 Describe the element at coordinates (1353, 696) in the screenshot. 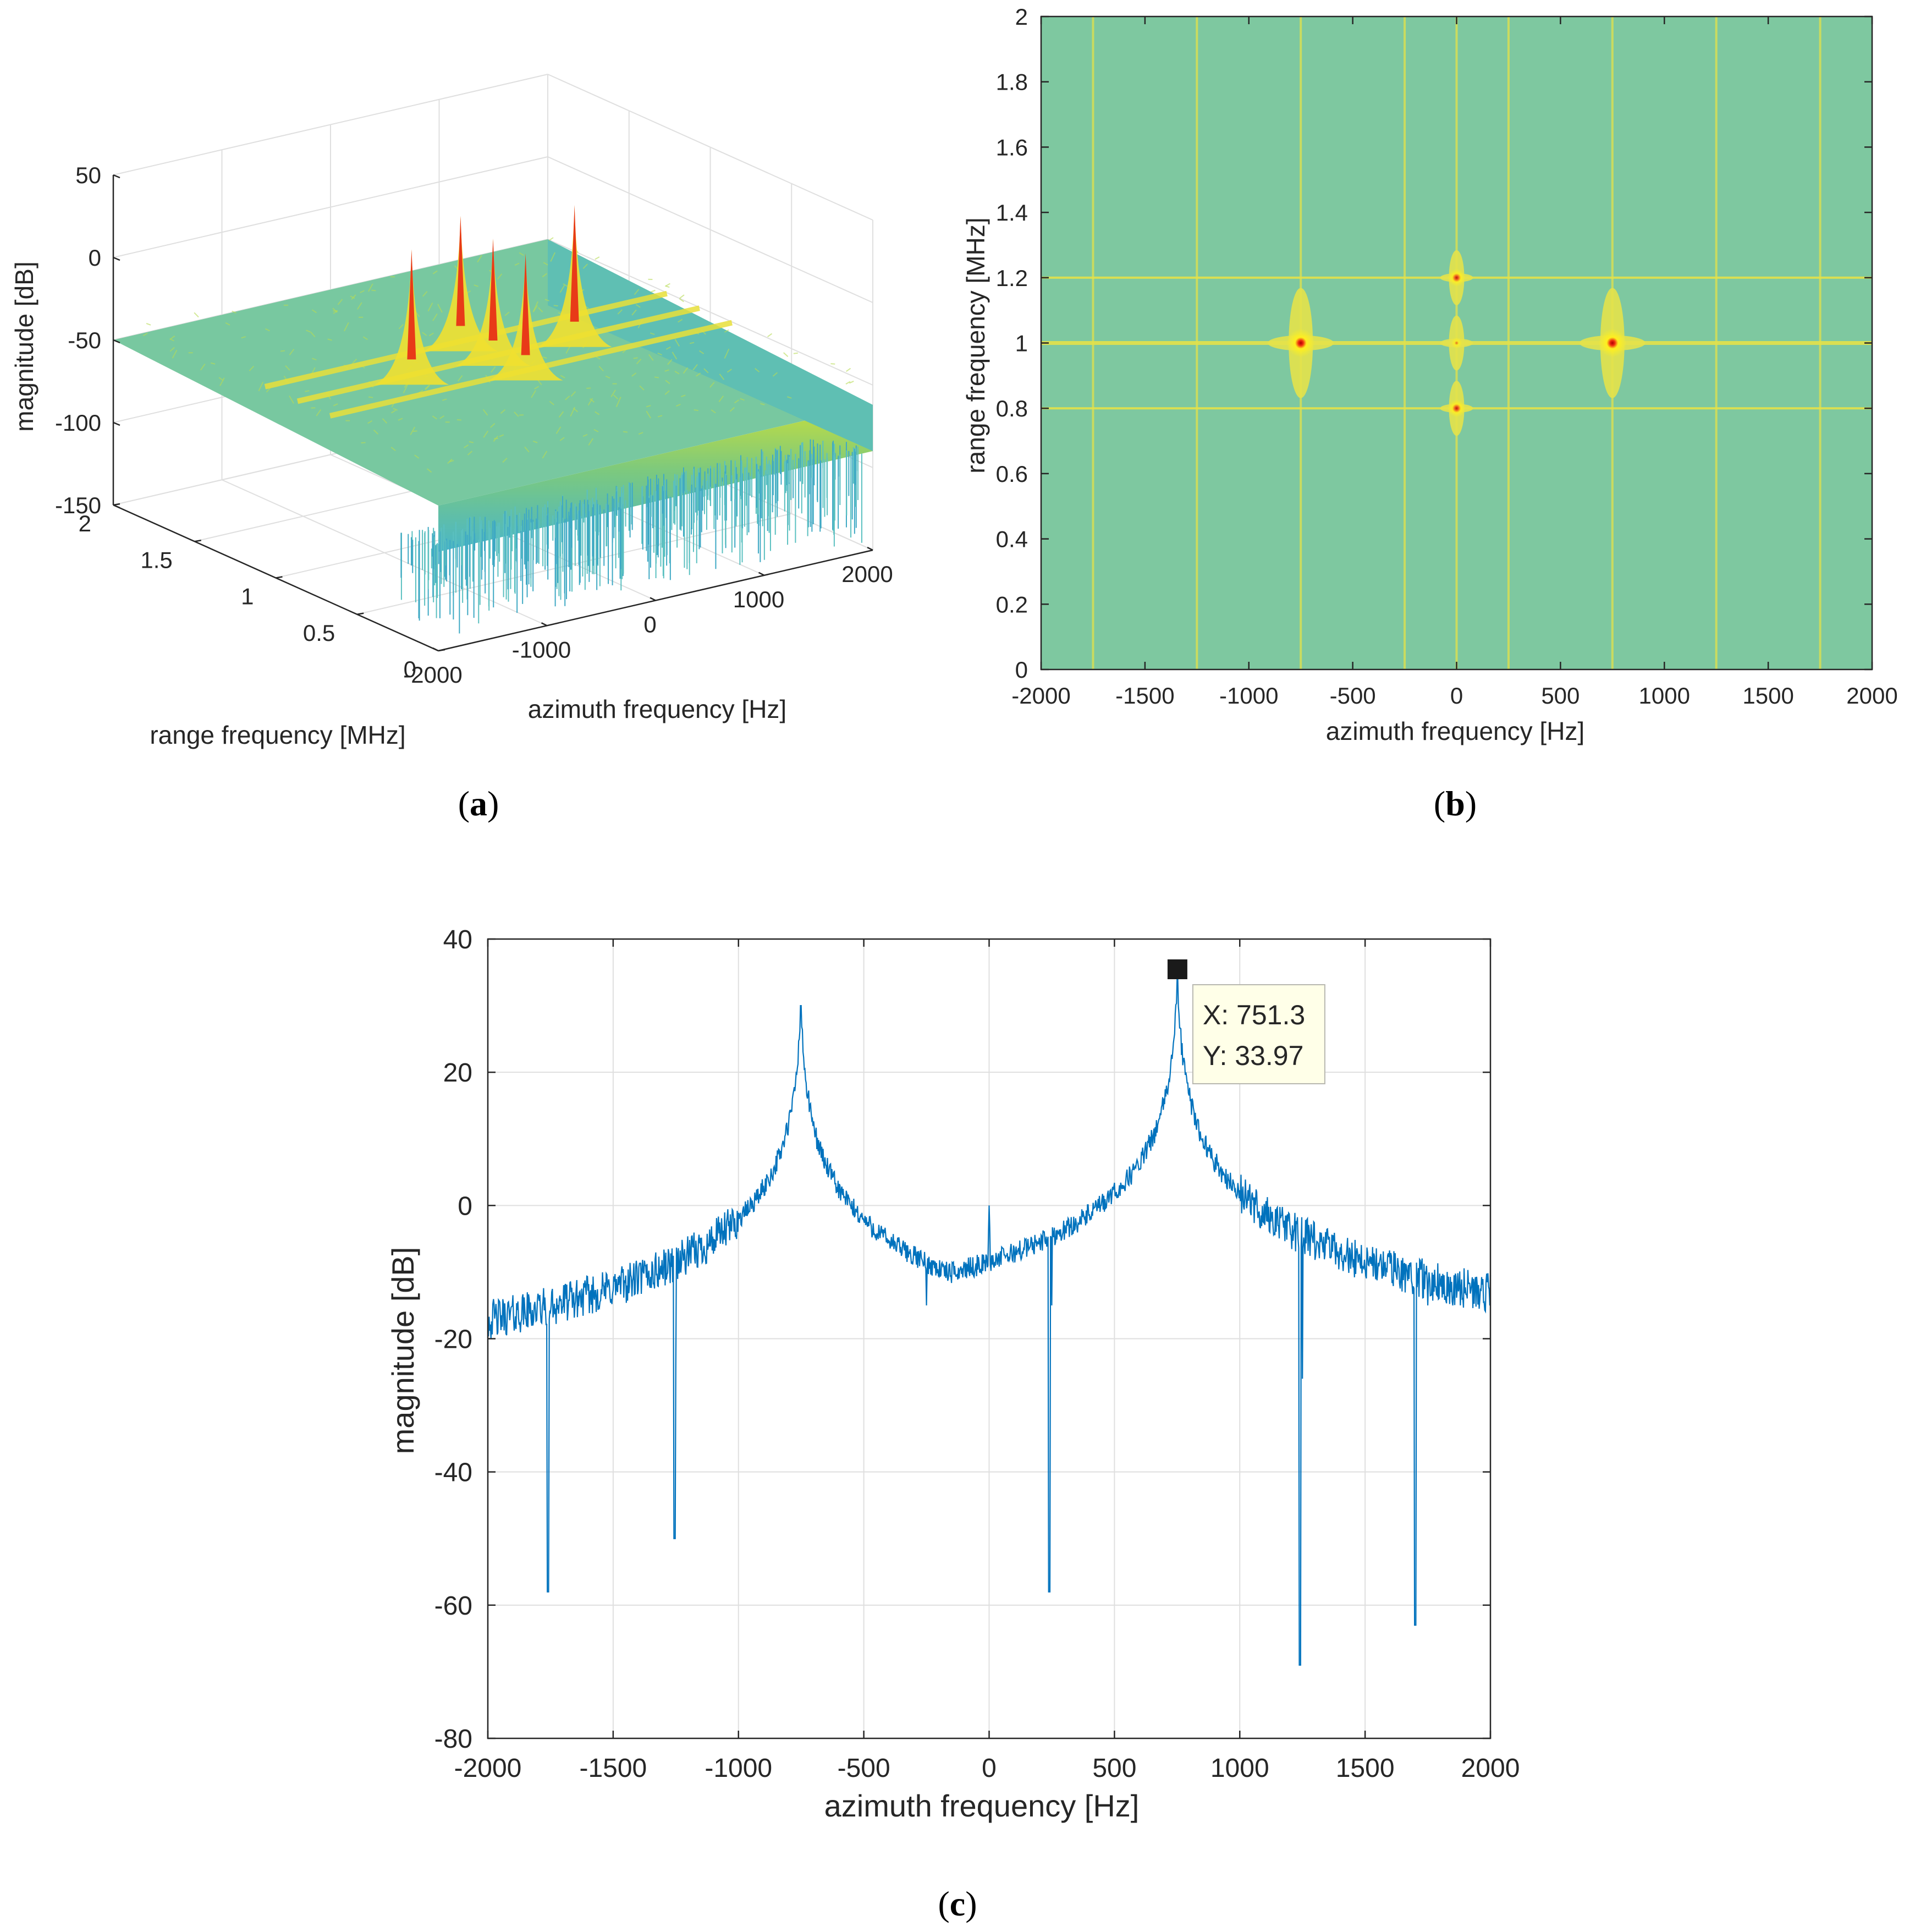

I see `heatmap-x-tick-label: -500` at that location.